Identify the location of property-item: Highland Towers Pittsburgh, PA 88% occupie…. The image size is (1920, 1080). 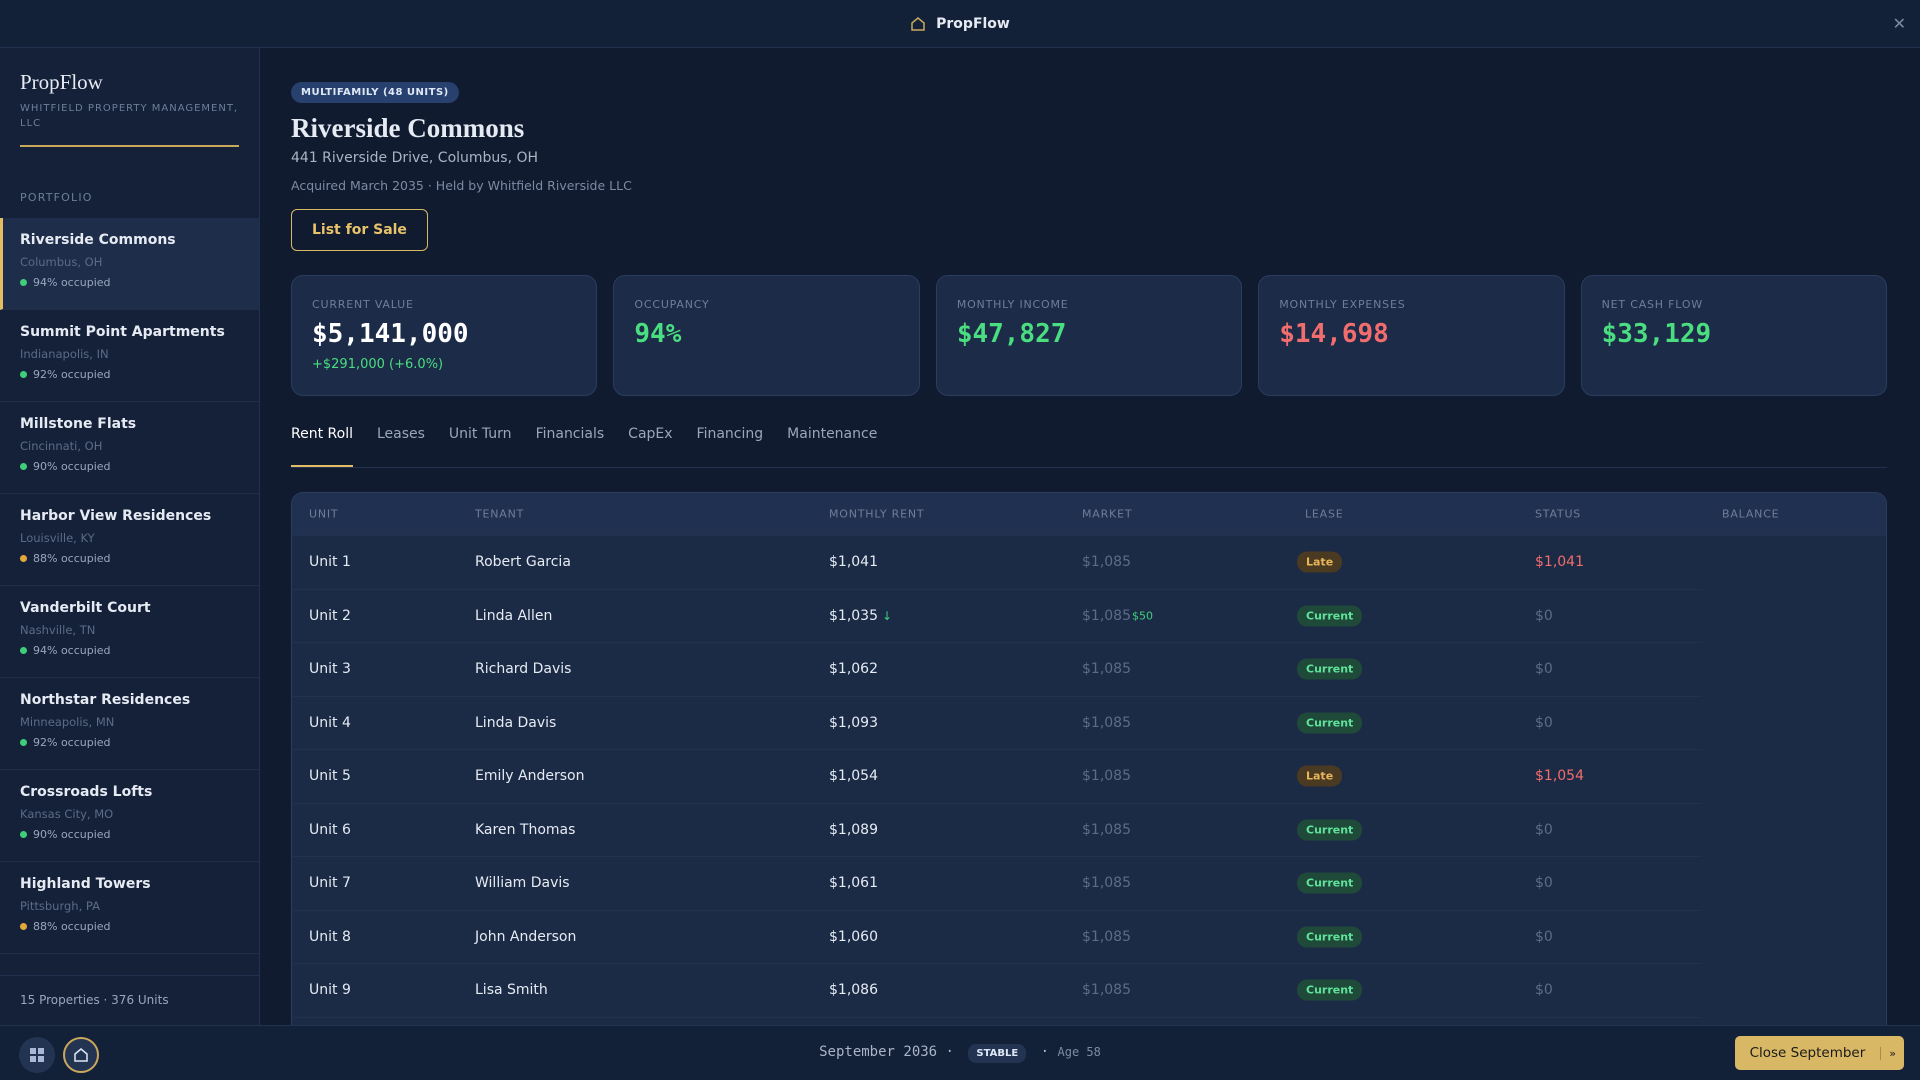
(129, 908).